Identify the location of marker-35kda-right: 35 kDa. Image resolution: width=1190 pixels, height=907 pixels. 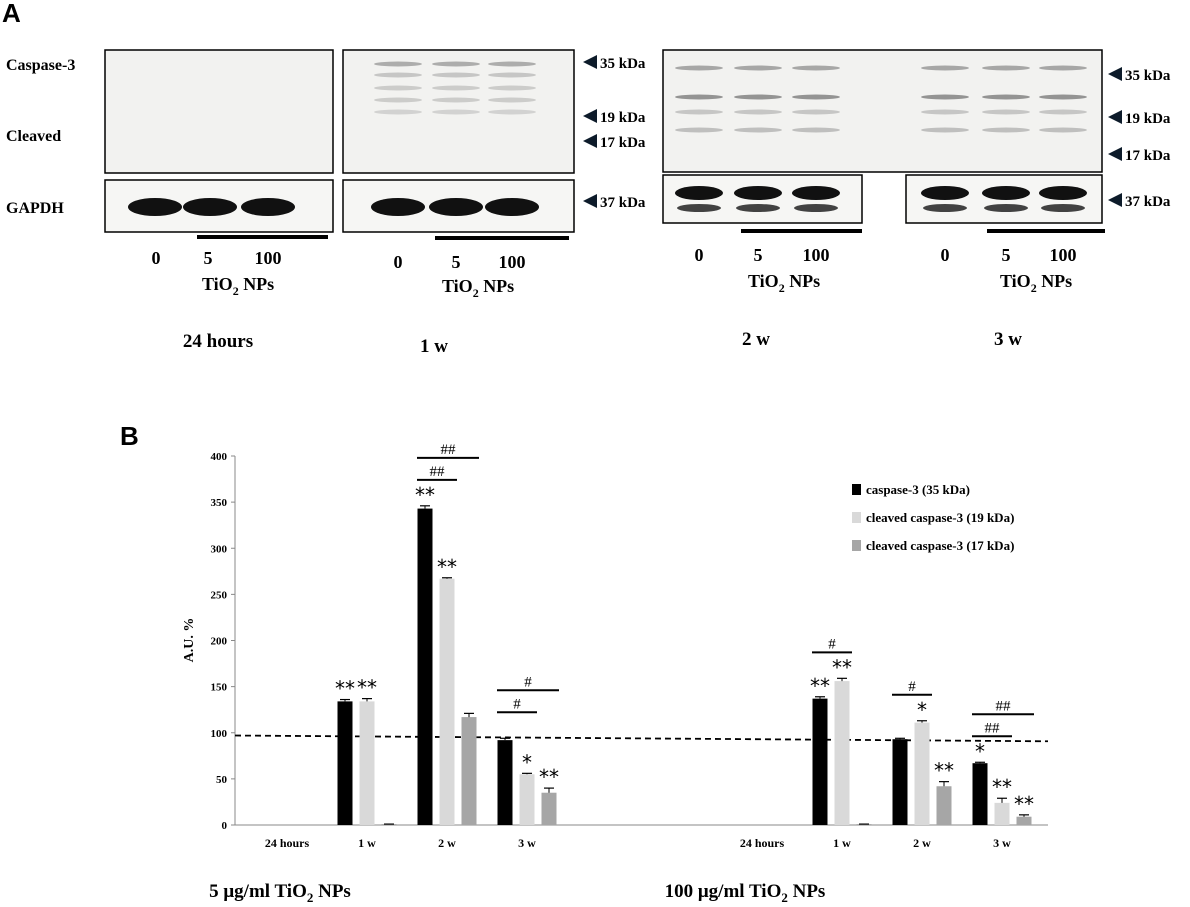
(1148, 76).